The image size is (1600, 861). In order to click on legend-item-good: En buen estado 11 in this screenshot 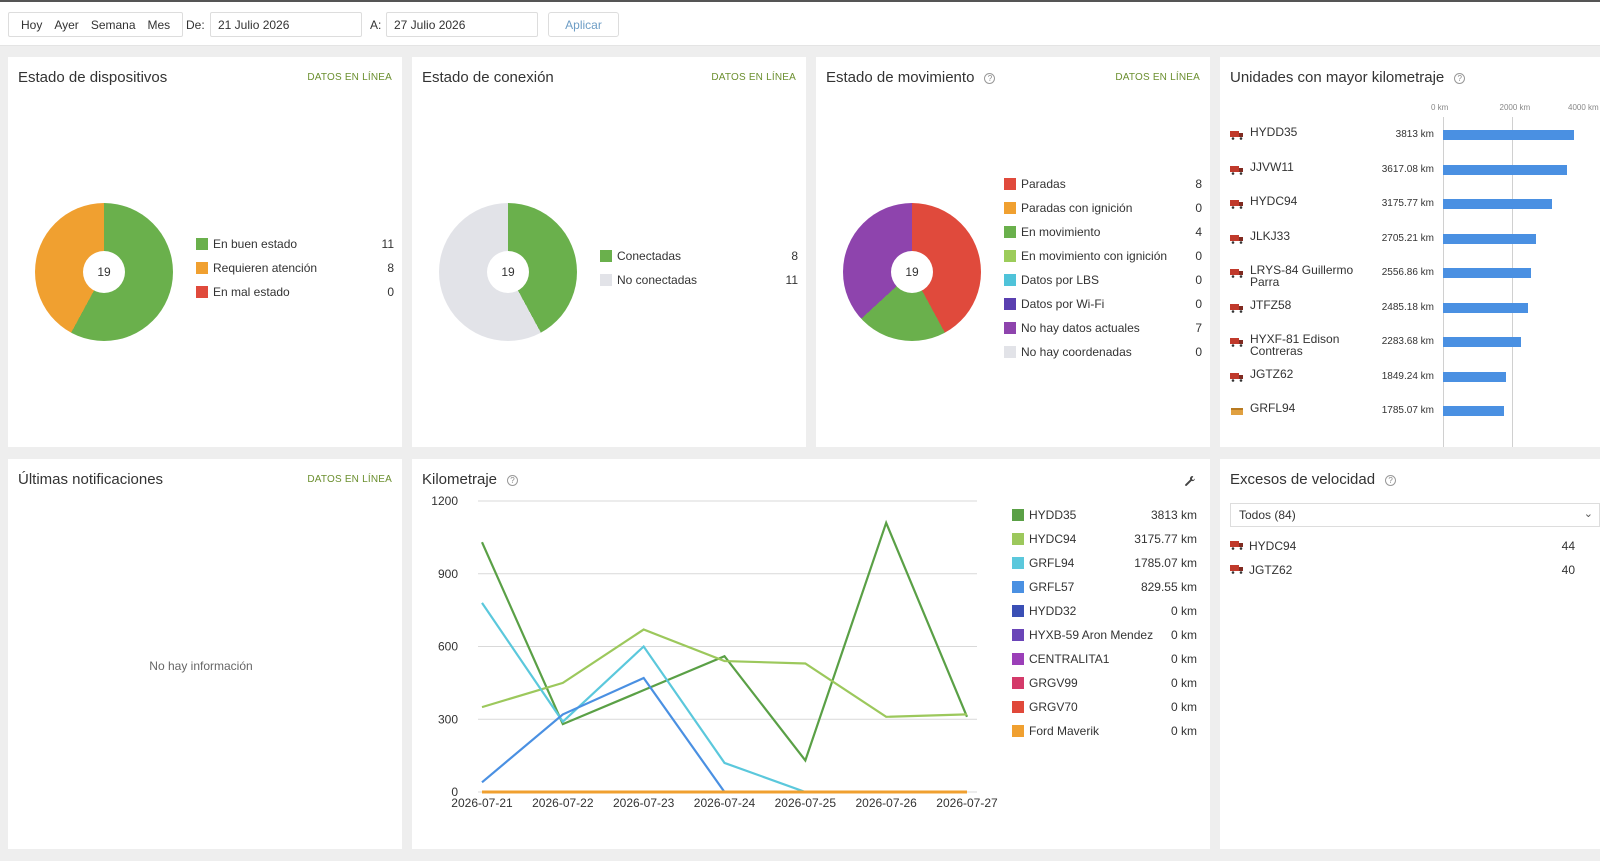, I will do `click(295, 244)`.